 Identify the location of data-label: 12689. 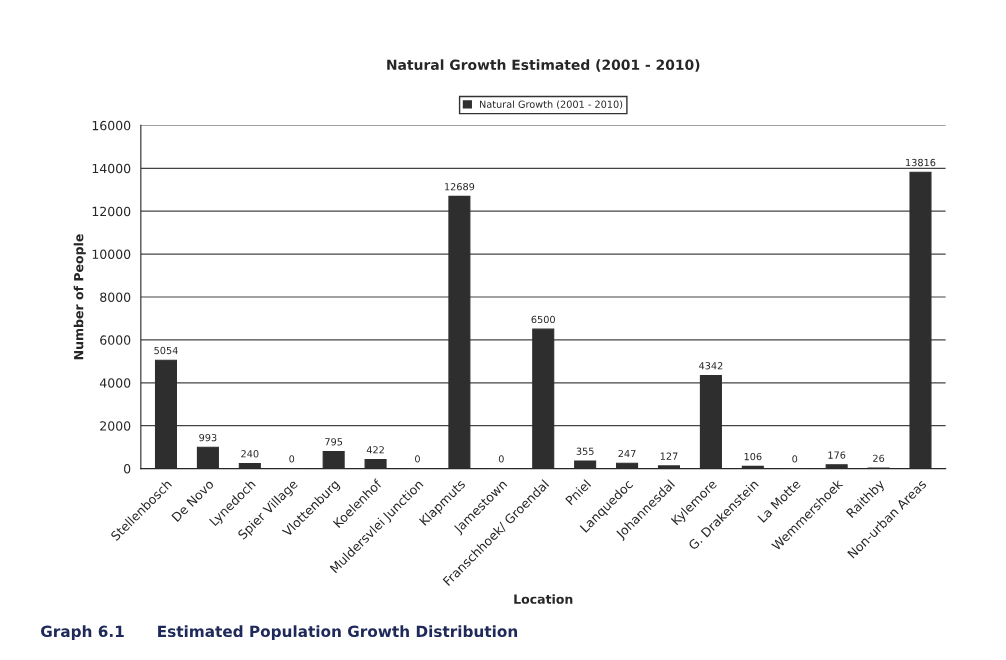
(460, 187).